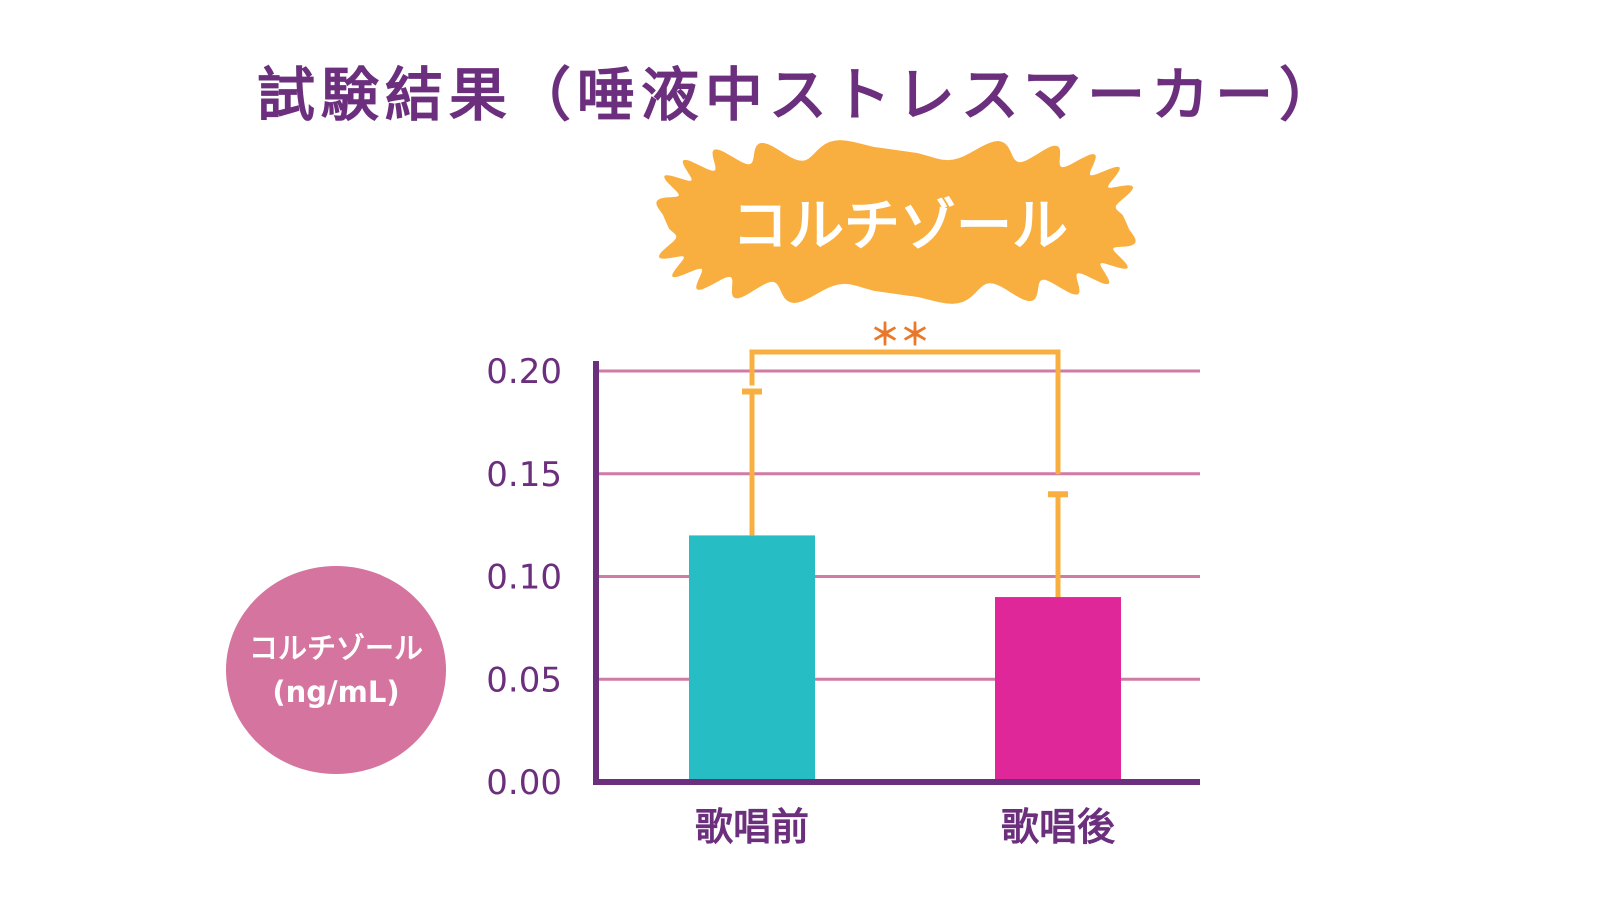 The height and width of the screenshot is (898, 1600). I want to click on significance-bracket, so click(905, 412).